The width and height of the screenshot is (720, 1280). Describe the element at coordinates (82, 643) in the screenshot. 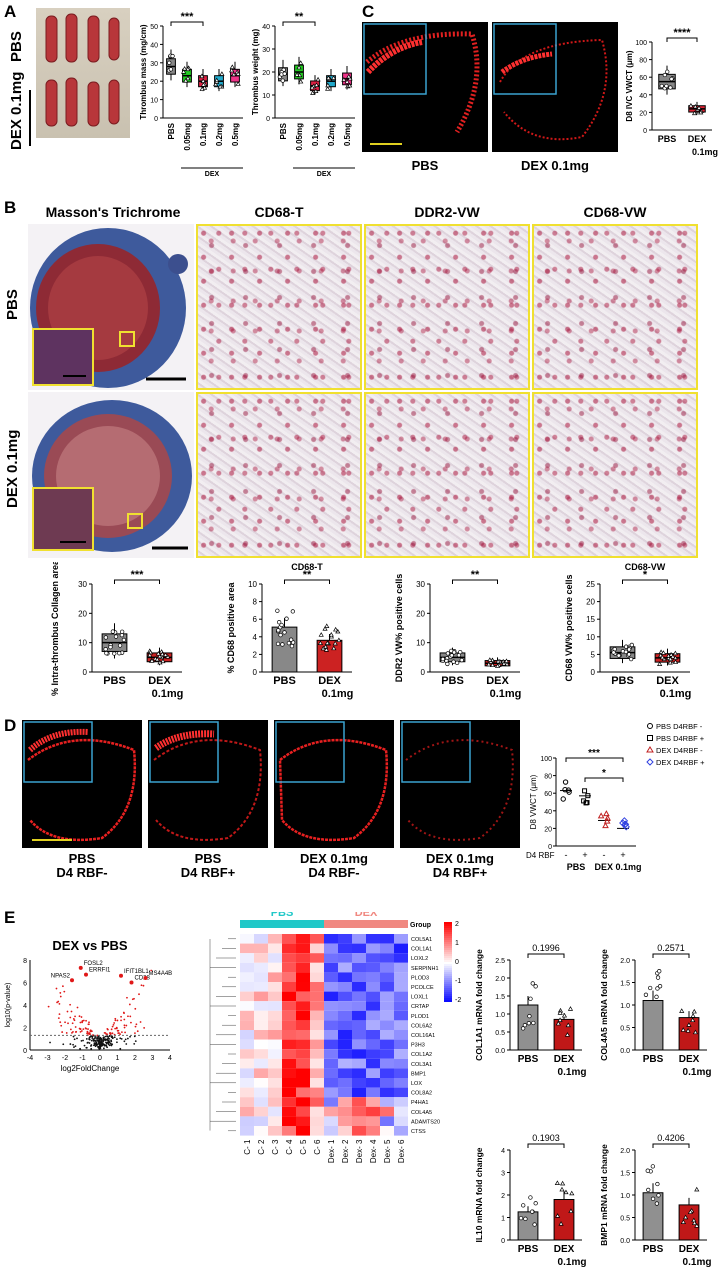

I see `y-tick-label: 10` at that location.